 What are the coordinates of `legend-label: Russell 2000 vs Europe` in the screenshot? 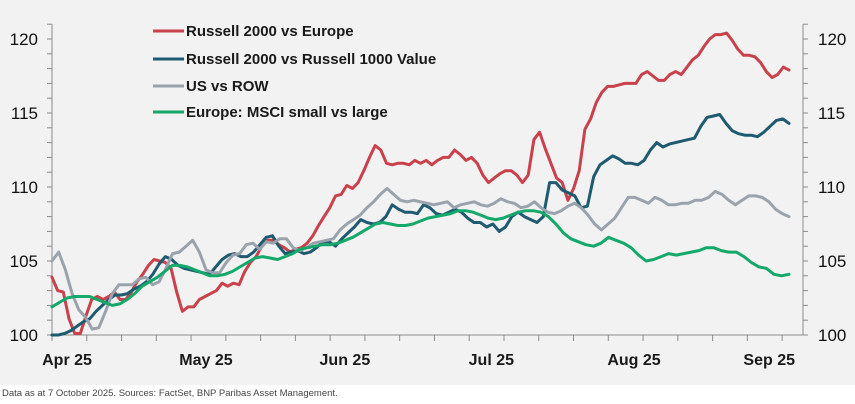 It's located at (270, 31).